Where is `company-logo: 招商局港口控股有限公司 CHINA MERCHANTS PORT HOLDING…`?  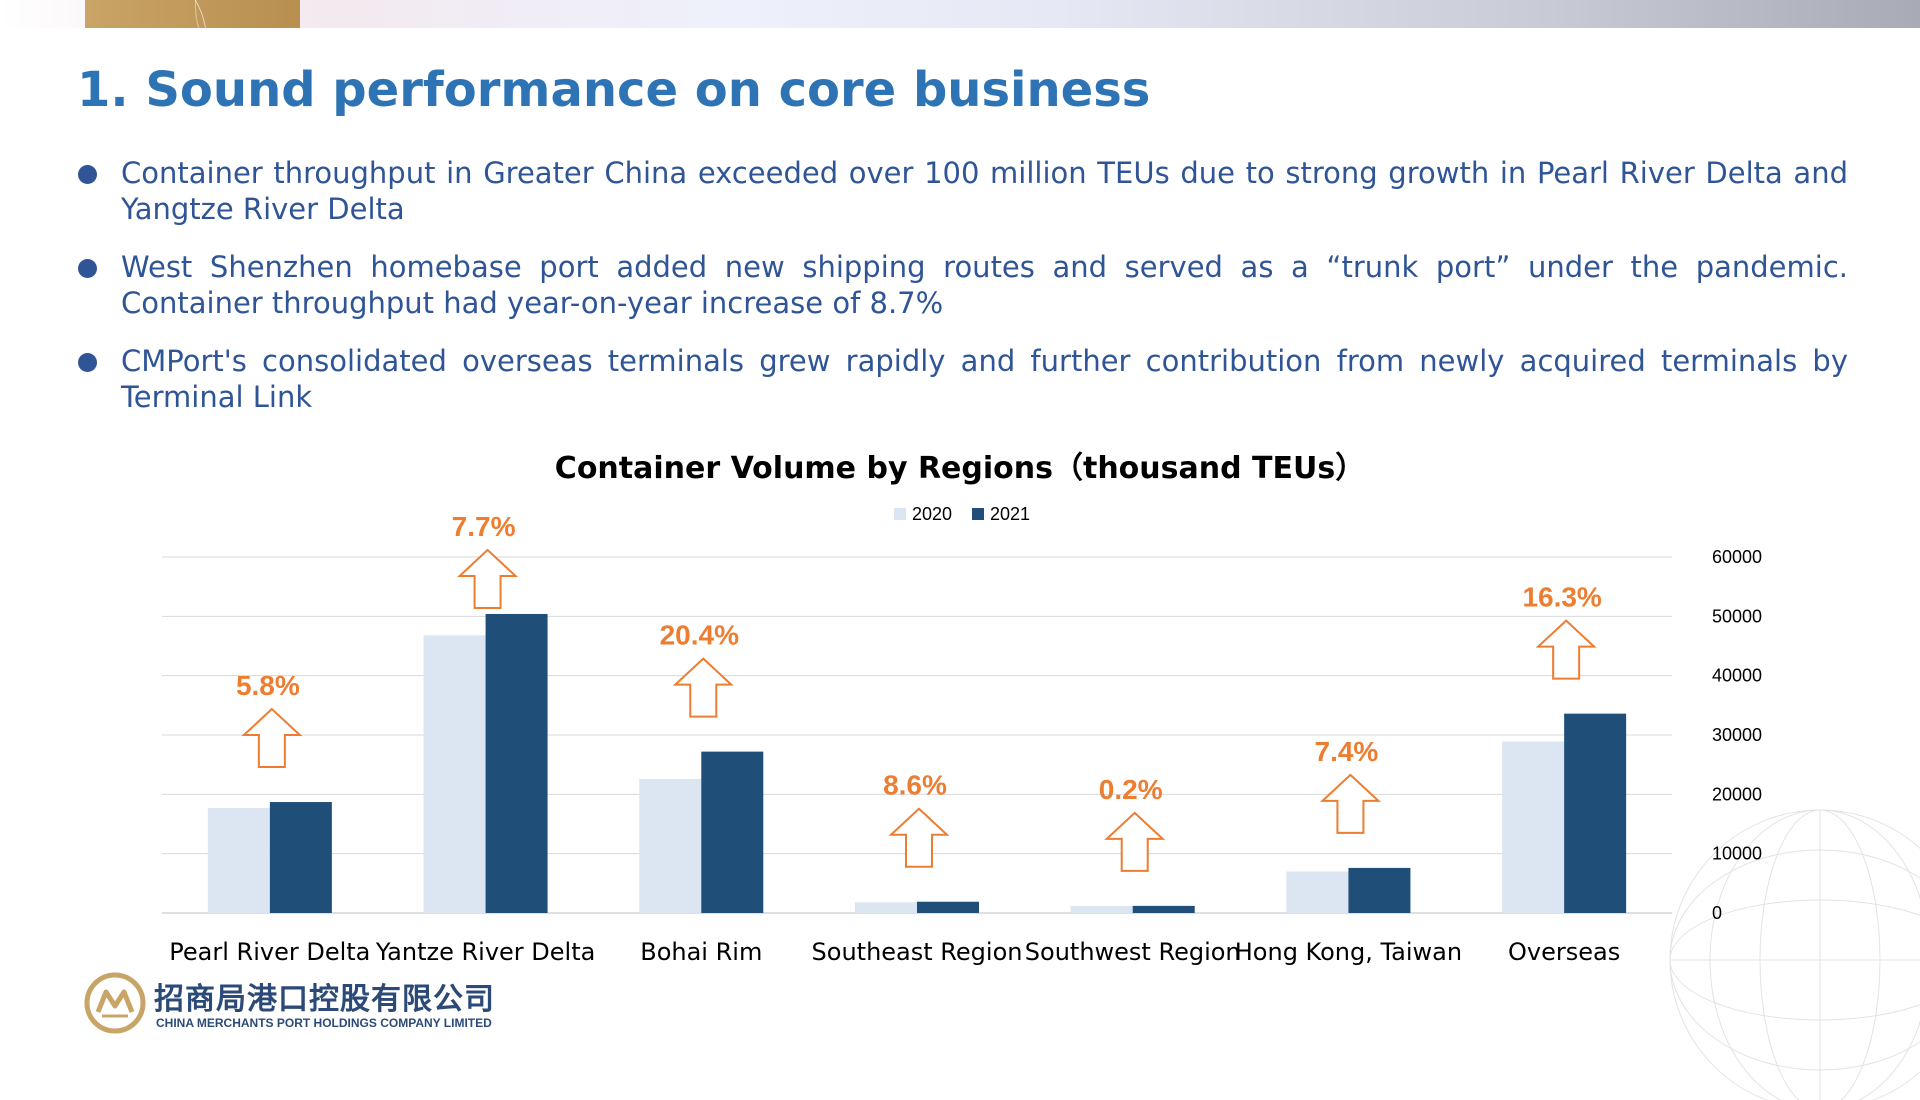
company-logo: 招商局港口控股有限公司 CHINA MERCHANTS PORT HOLDING… is located at coordinates (294, 1005).